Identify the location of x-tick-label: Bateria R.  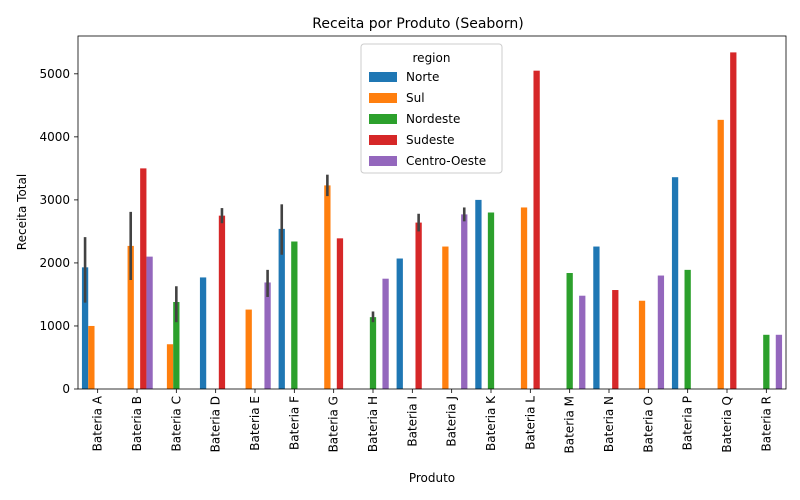
(766, 423).